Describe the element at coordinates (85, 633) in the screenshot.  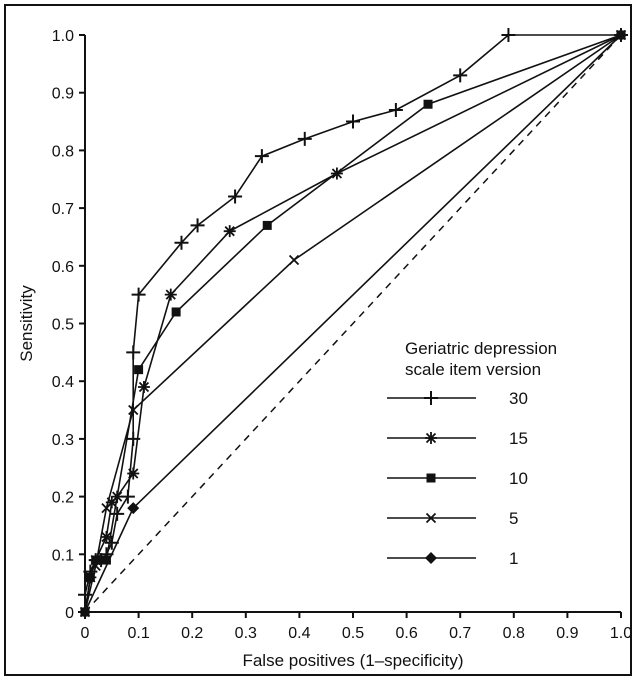
I see `x-tick-label: 0` at that location.